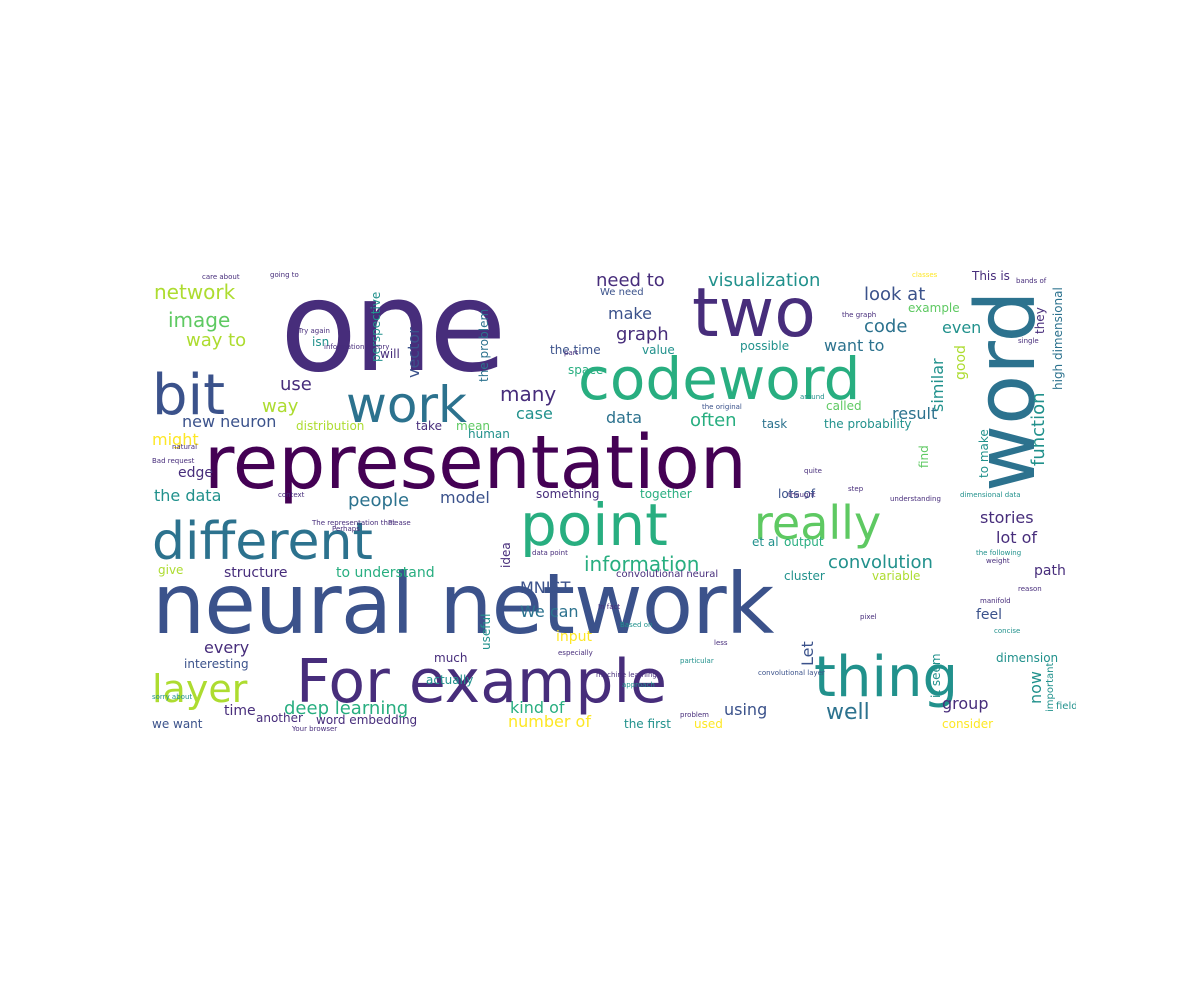 Image resolution: width=1200 pixels, height=1000 pixels. I want to click on cloud-word: good, so click(961, 362).